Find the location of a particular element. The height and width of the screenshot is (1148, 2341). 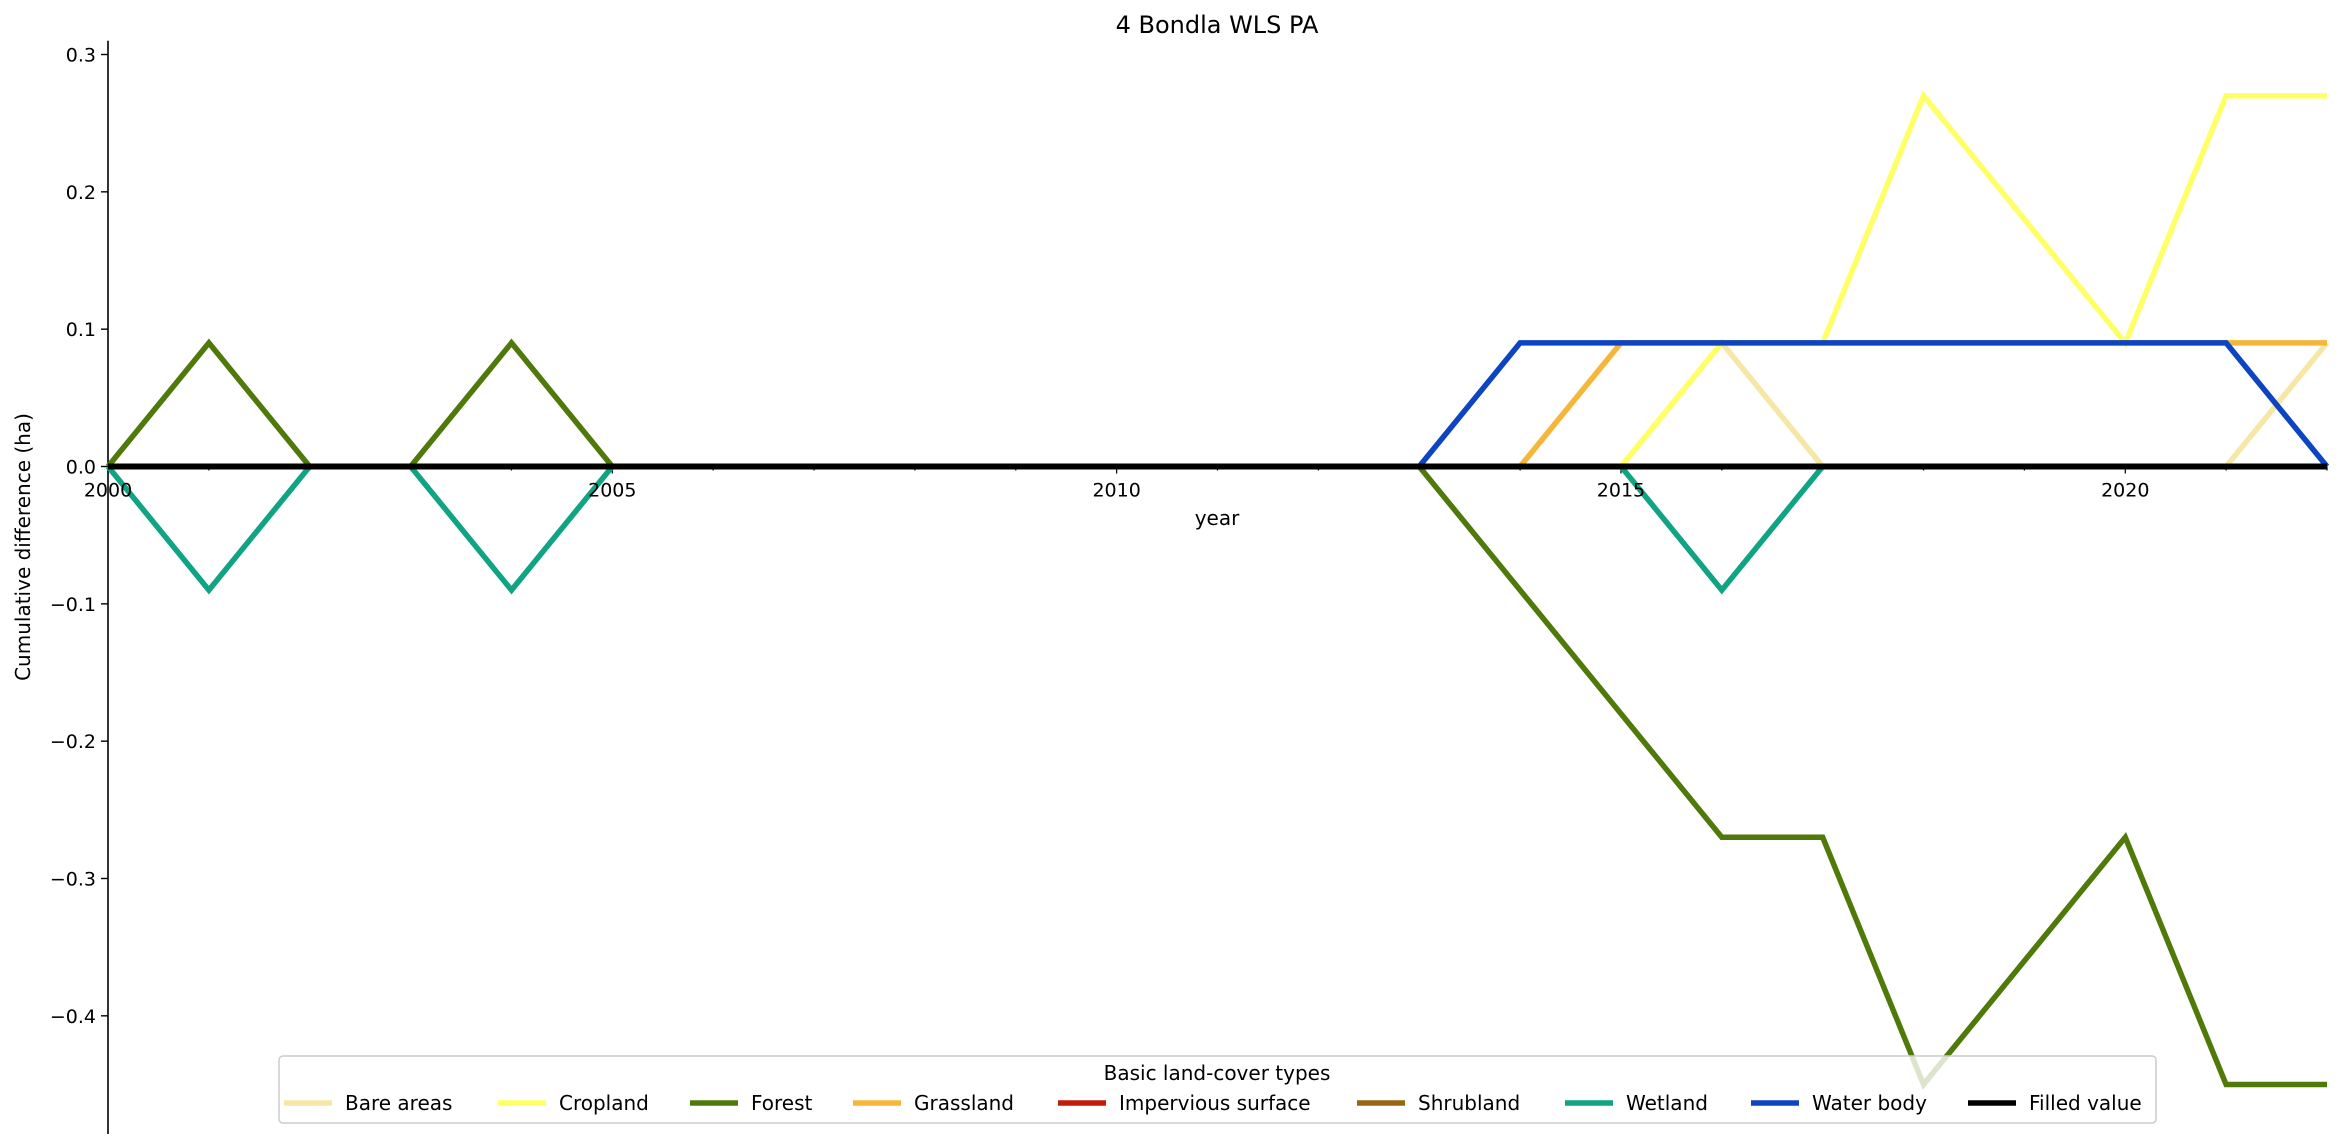

legend-label: Filled value is located at coordinates (2085, 1103).